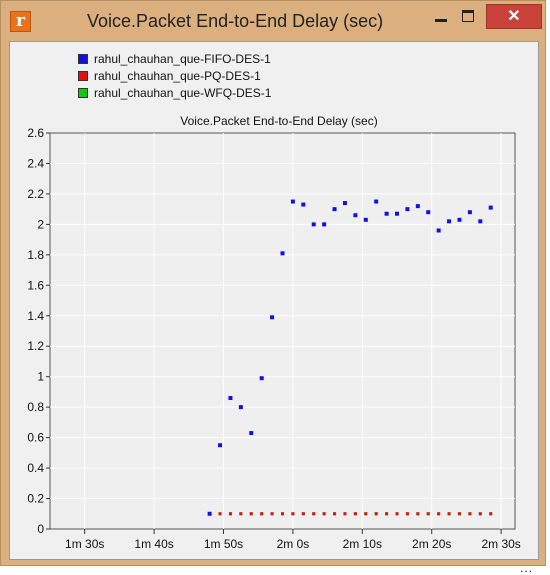 Image resolution: width=550 pixels, height=575 pixels. What do you see at coordinates (20, 21) in the screenshot?
I see `app-icon: r` at bounding box center [20, 21].